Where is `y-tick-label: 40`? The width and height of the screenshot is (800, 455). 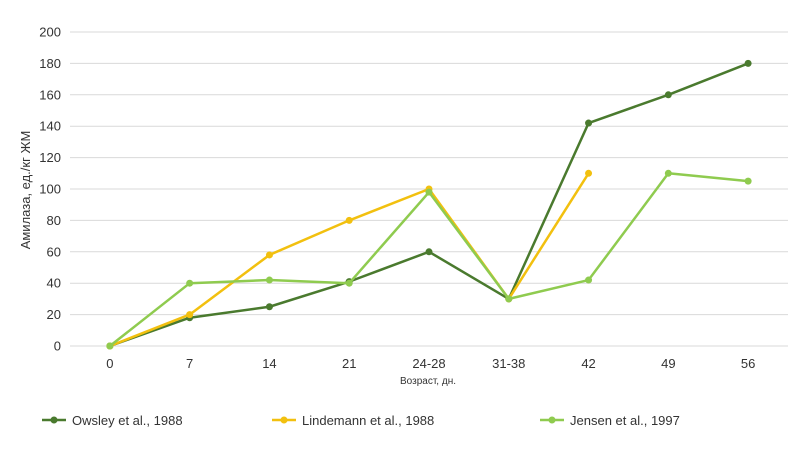
y-tick-label: 40 is located at coordinates (54, 283).